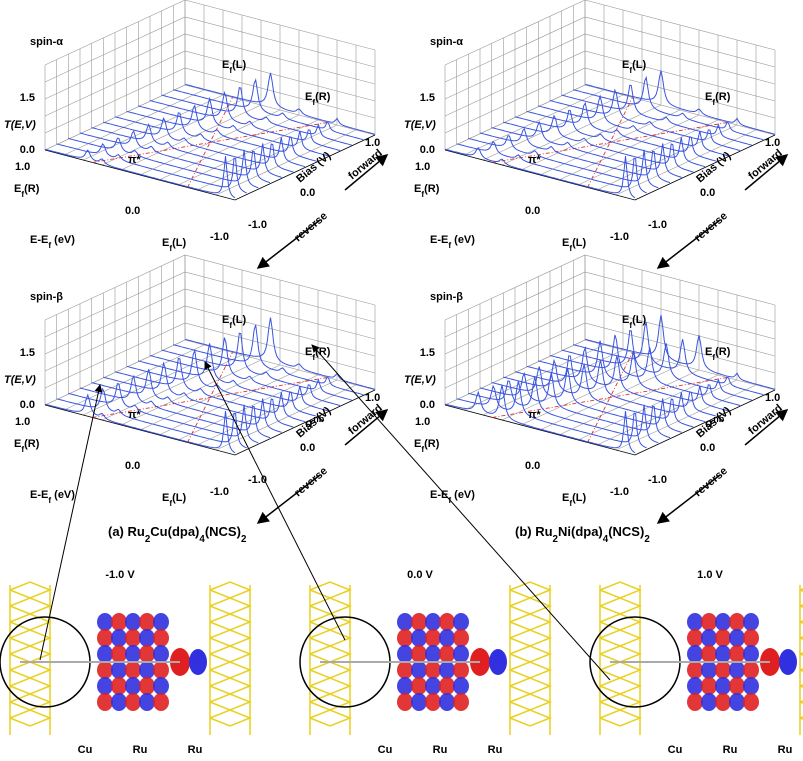  What do you see at coordinates (134, 415) in the screenshot?
I see `orbital-label: π*` at bounding box center [134, 415].